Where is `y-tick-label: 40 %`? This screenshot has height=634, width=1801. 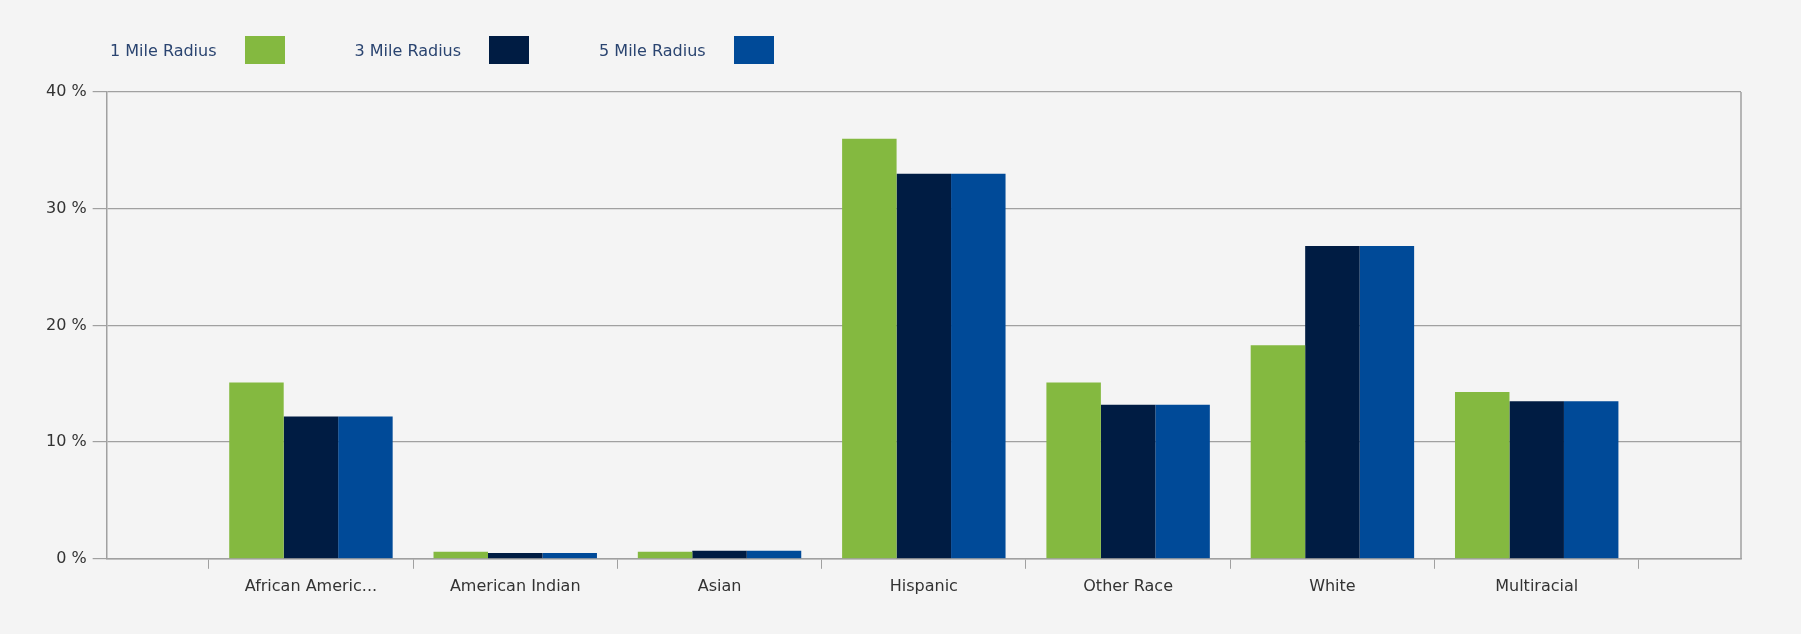 y-tick-label: 40 % is located at coordinates (66, 91).